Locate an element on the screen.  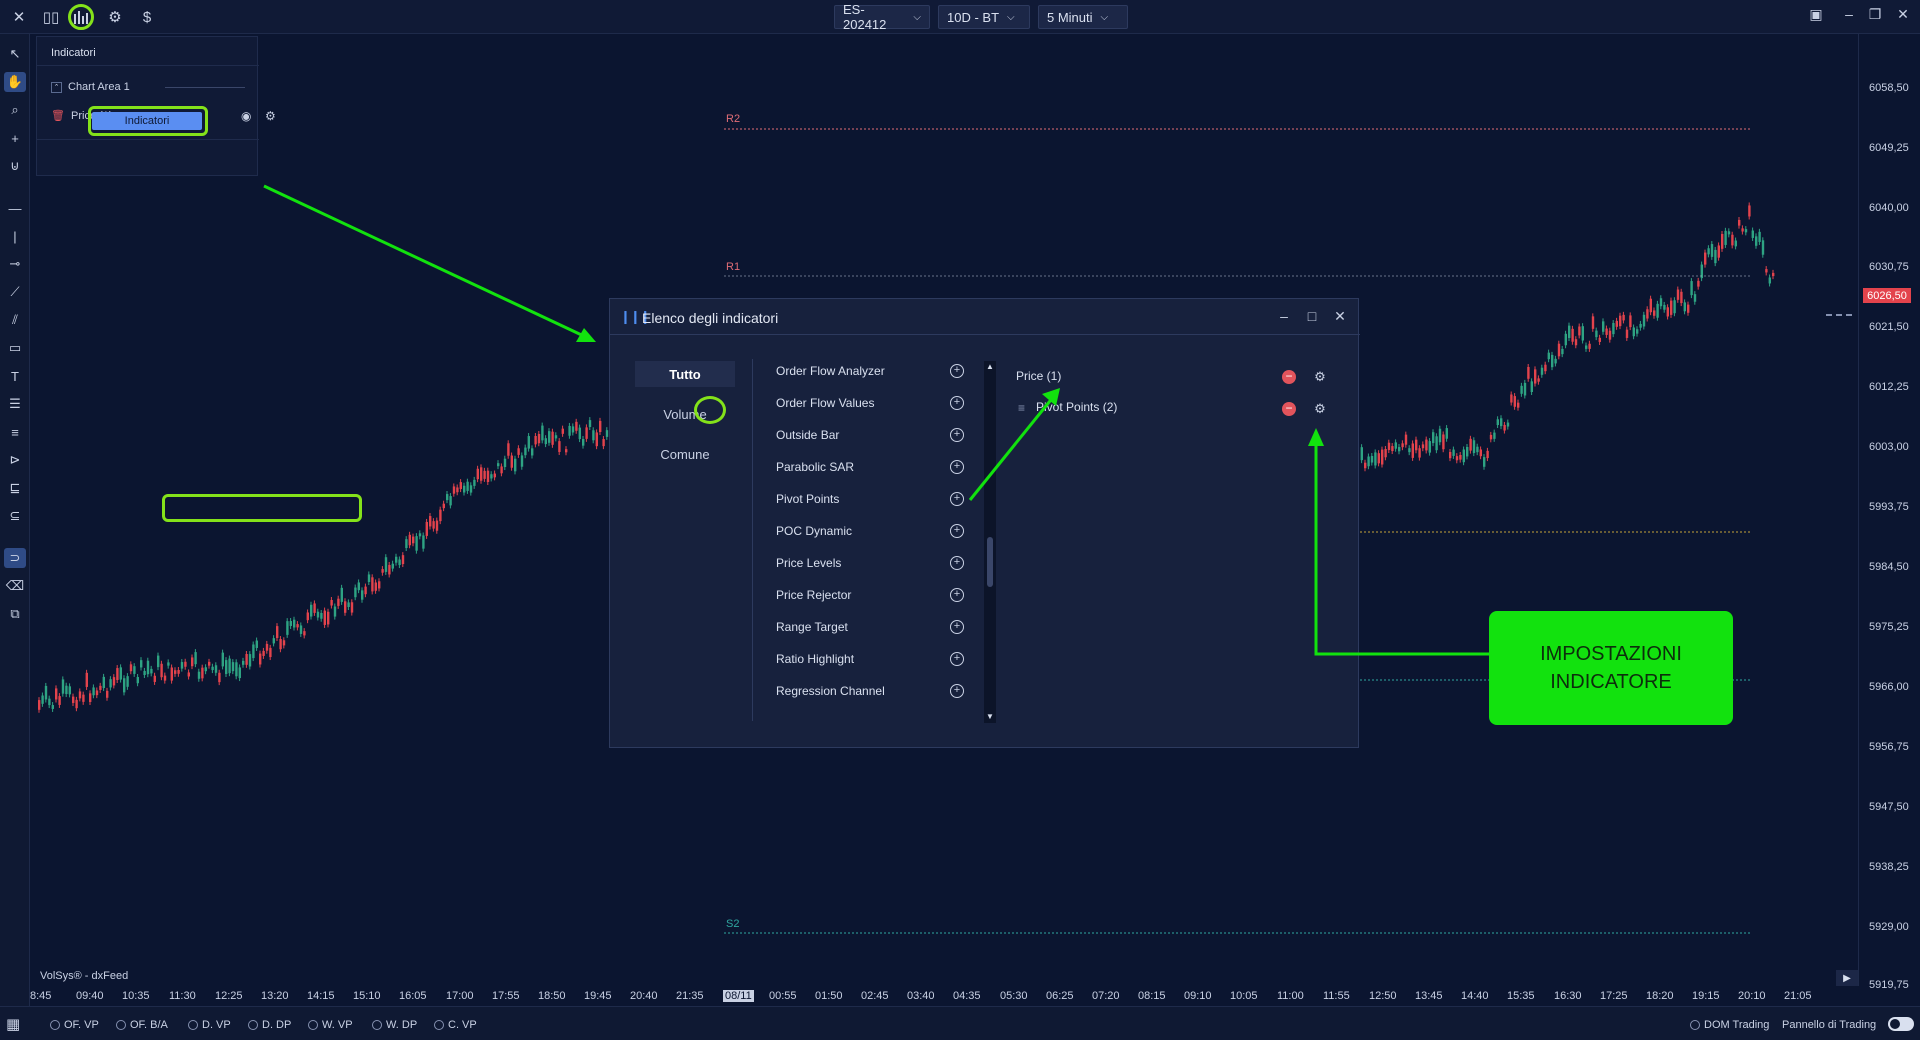
settings-gear-icon: ⚙ is located at coordinates (115, 17).